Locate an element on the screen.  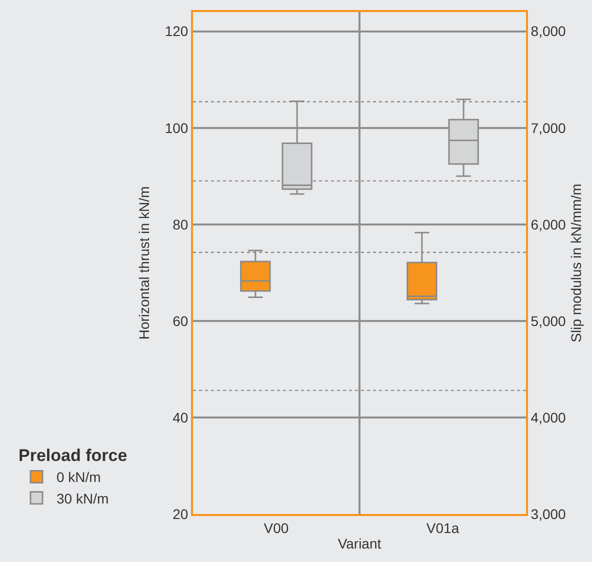
y-tick-label: 120 is located at coordinates (176, 31).